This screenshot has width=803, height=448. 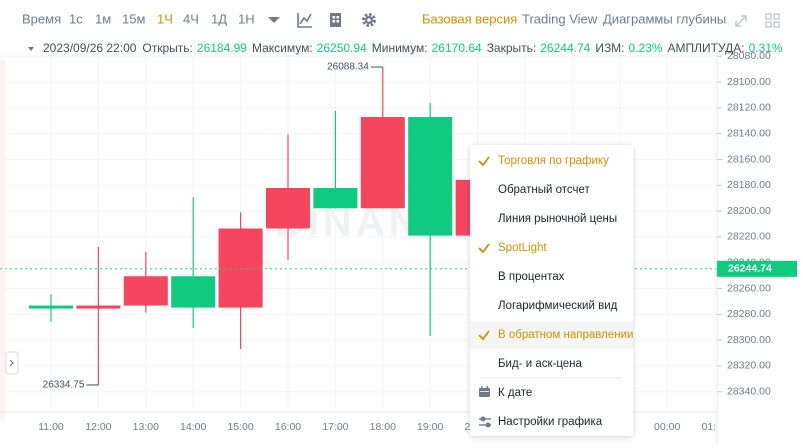 What do you see at coordinates (282, 48) in the screenshot?
I see `info-label: Максимум:` at bounding box center [282, 48].